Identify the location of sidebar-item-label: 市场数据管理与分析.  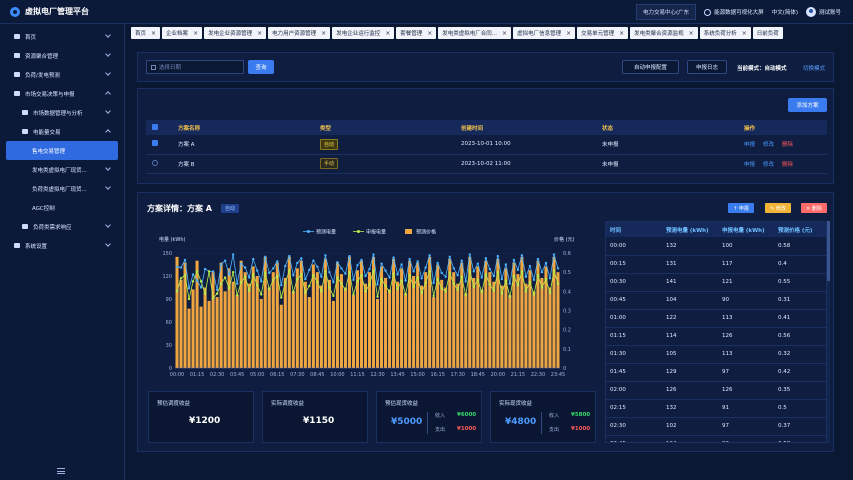
(58, 113).